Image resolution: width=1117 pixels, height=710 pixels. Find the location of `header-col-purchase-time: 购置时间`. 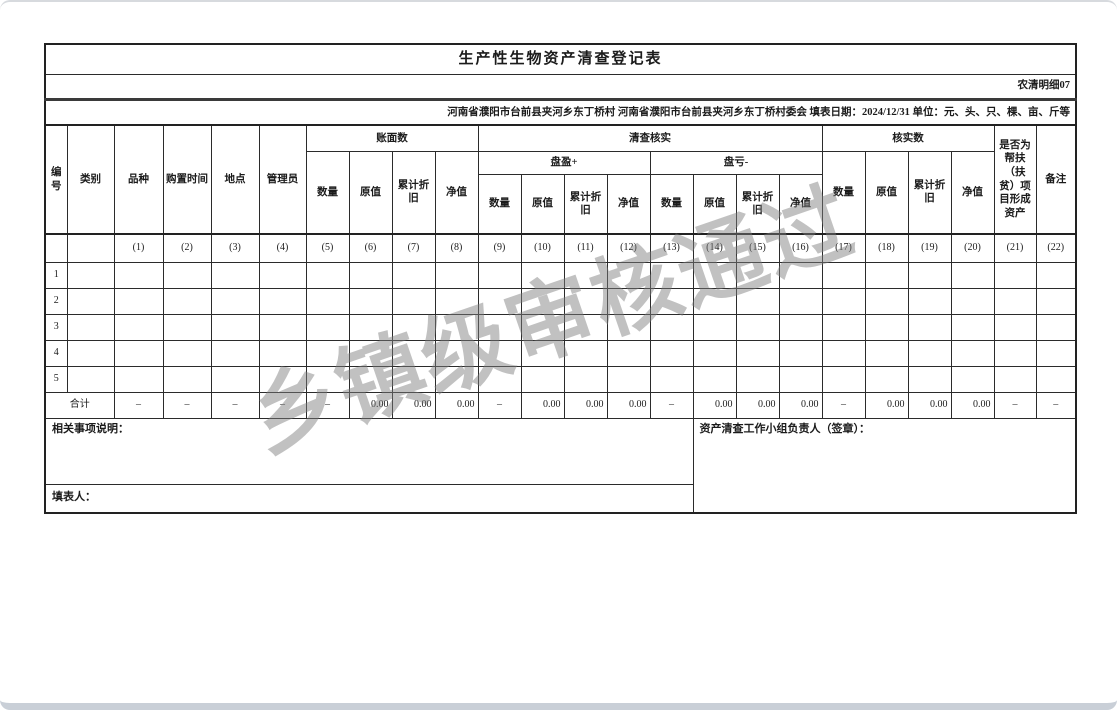

header-col-purchase-time: 购置时间 is located at coordinates (187, 179).